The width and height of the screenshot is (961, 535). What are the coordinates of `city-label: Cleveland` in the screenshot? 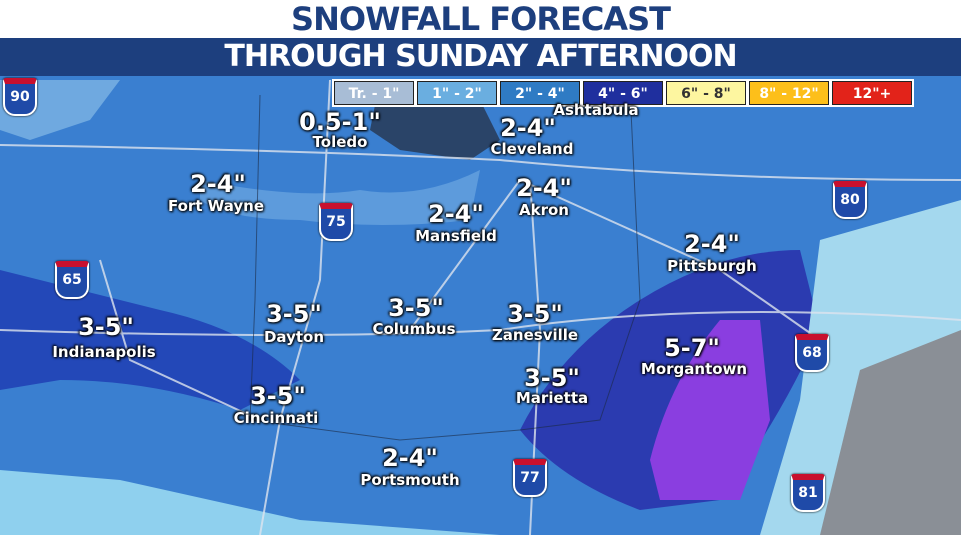 It's located at (532, 149).